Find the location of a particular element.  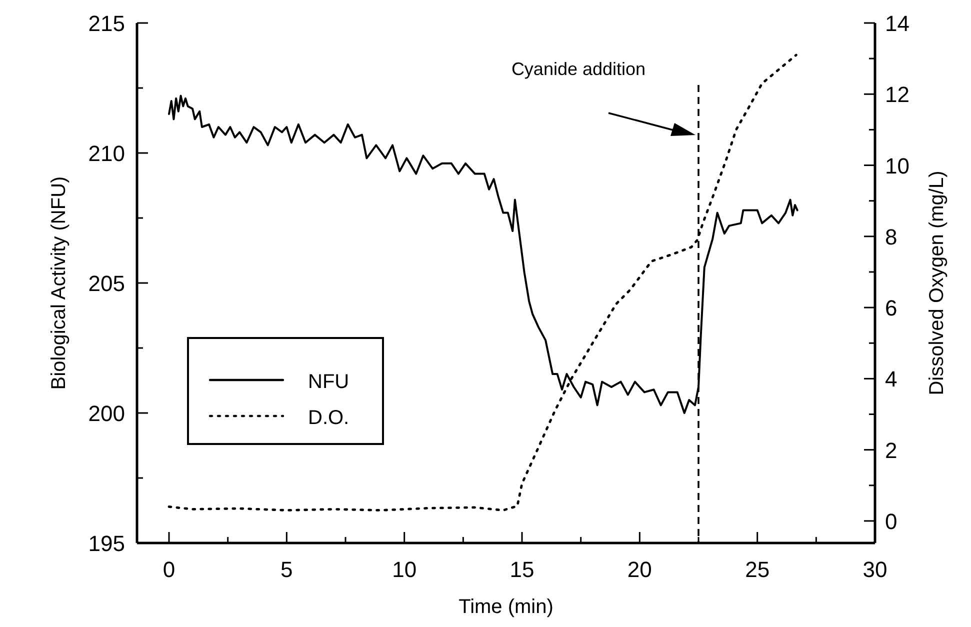

x-tick-label: 5 is located at coordinates (286, 569).